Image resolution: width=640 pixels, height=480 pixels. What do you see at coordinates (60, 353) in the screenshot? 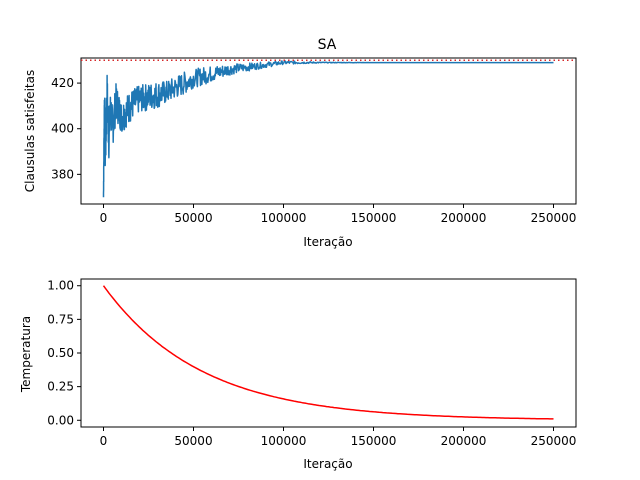
I see `y-tick-label: 0.50` at bounding box center [60, 353].